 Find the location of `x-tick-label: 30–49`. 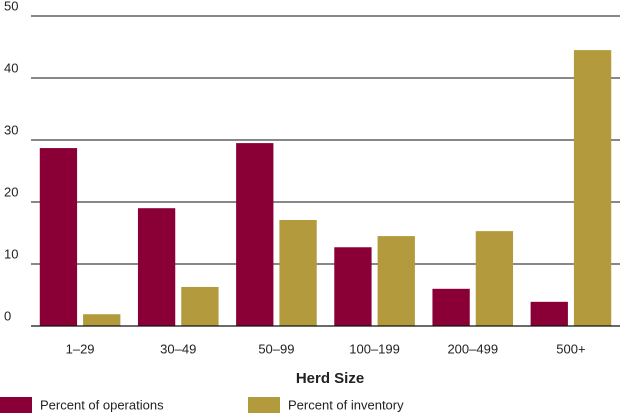

x-tick-label: 30–49 is located at coordinates (178, 348).